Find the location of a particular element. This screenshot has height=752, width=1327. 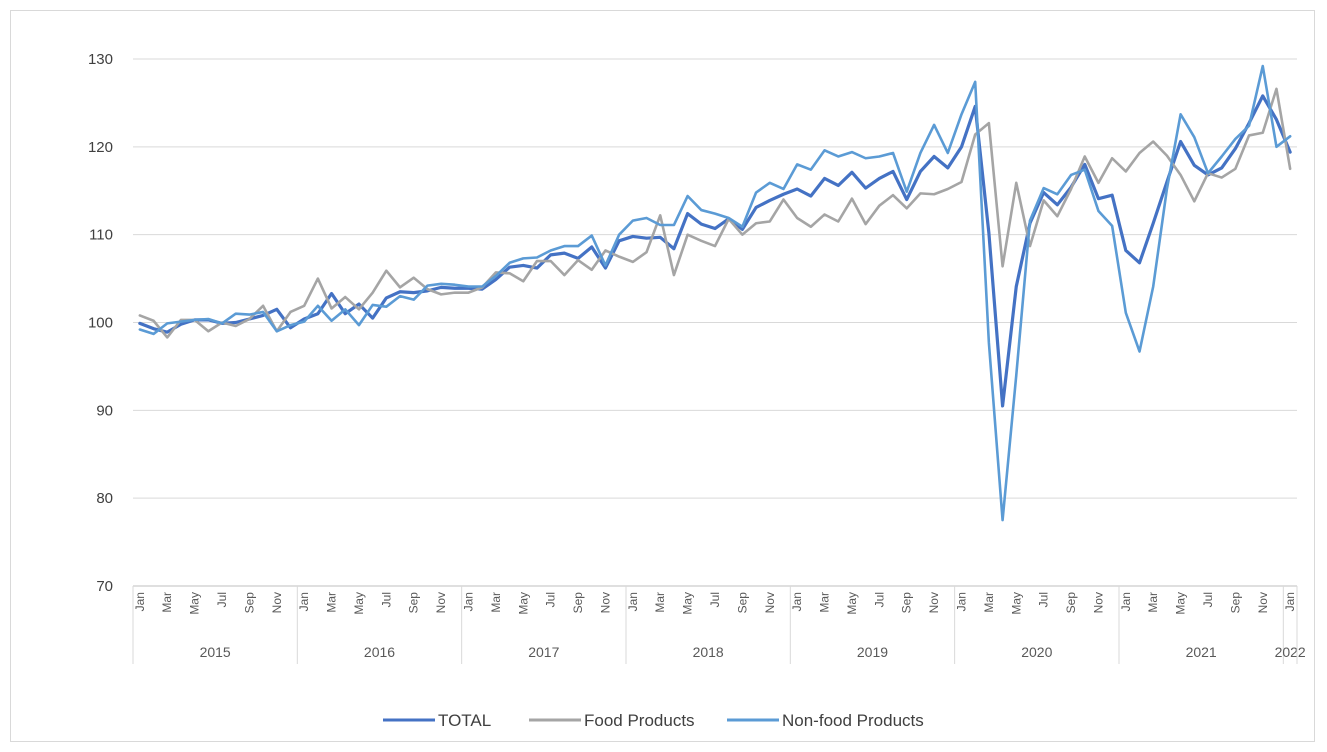

y-tick-label: 80 is located at coordinates (104, 498).